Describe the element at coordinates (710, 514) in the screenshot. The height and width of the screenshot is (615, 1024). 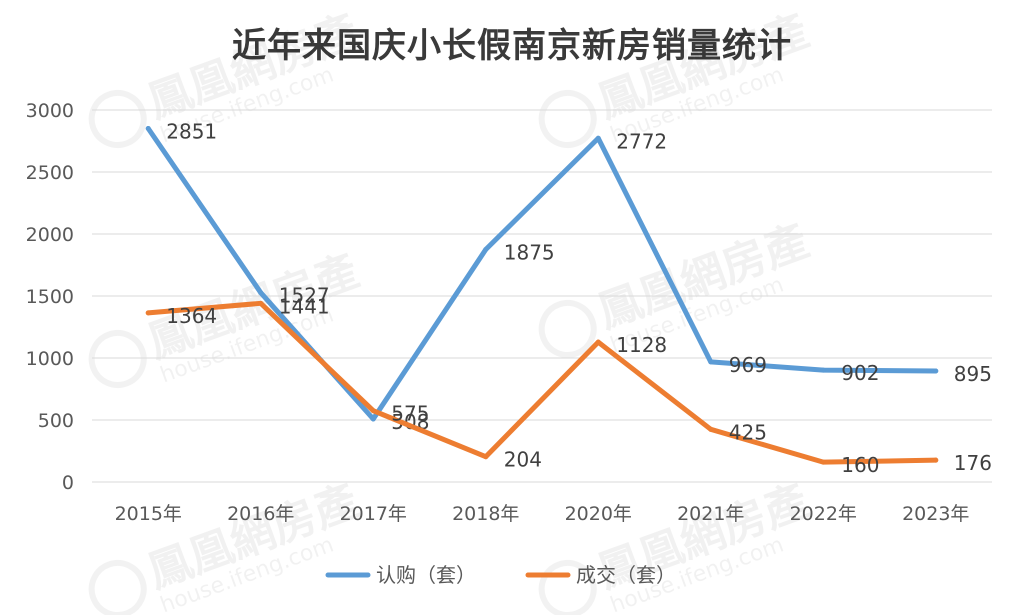
I see `x-tick-label: 2021年` at that location.